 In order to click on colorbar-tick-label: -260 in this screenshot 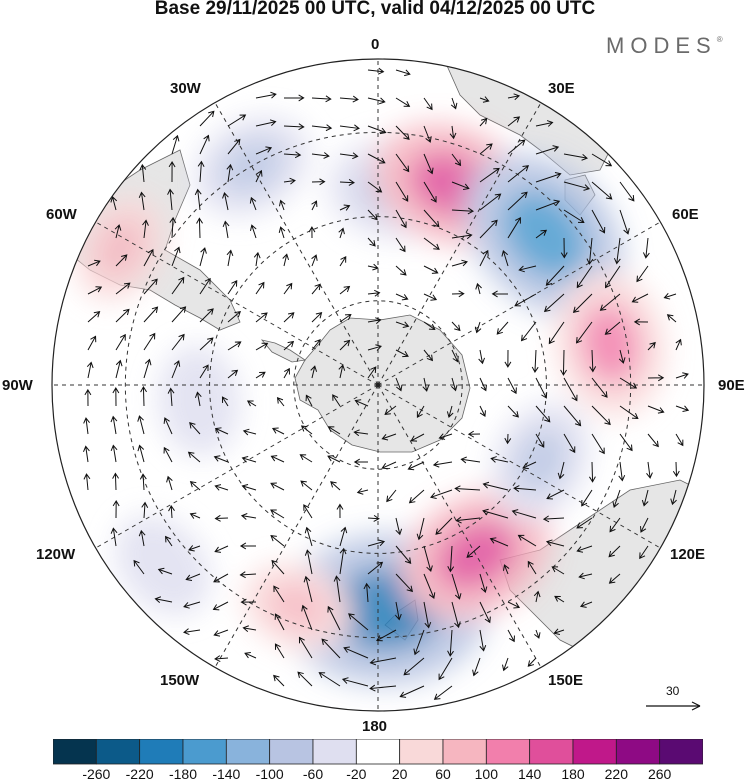, I will do `click(96, 774)`.